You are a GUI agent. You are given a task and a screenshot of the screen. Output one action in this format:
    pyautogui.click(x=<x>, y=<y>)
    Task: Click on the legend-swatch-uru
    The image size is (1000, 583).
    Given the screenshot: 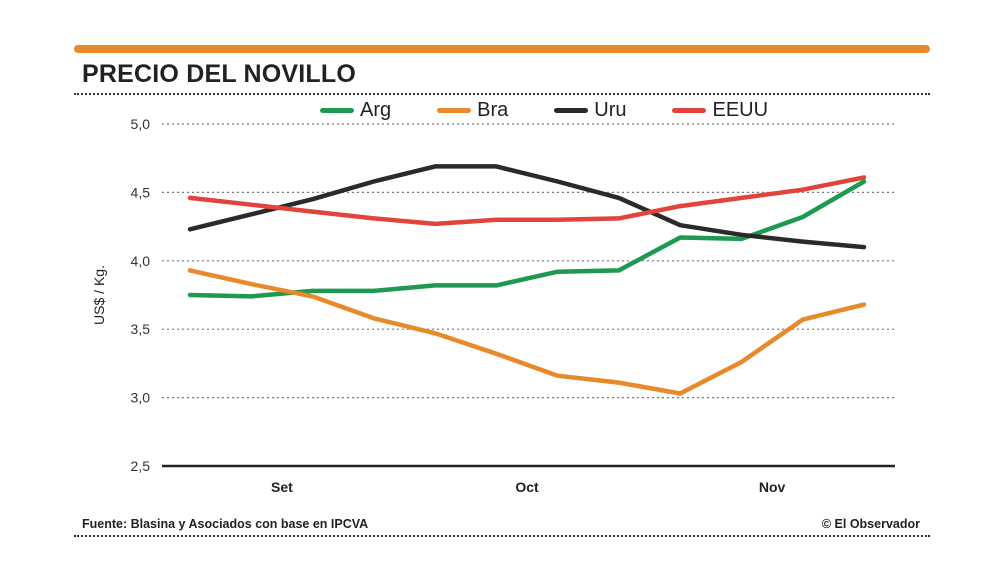 What is the action you would take?
    pyautogui.click(x=571, y=110)
    